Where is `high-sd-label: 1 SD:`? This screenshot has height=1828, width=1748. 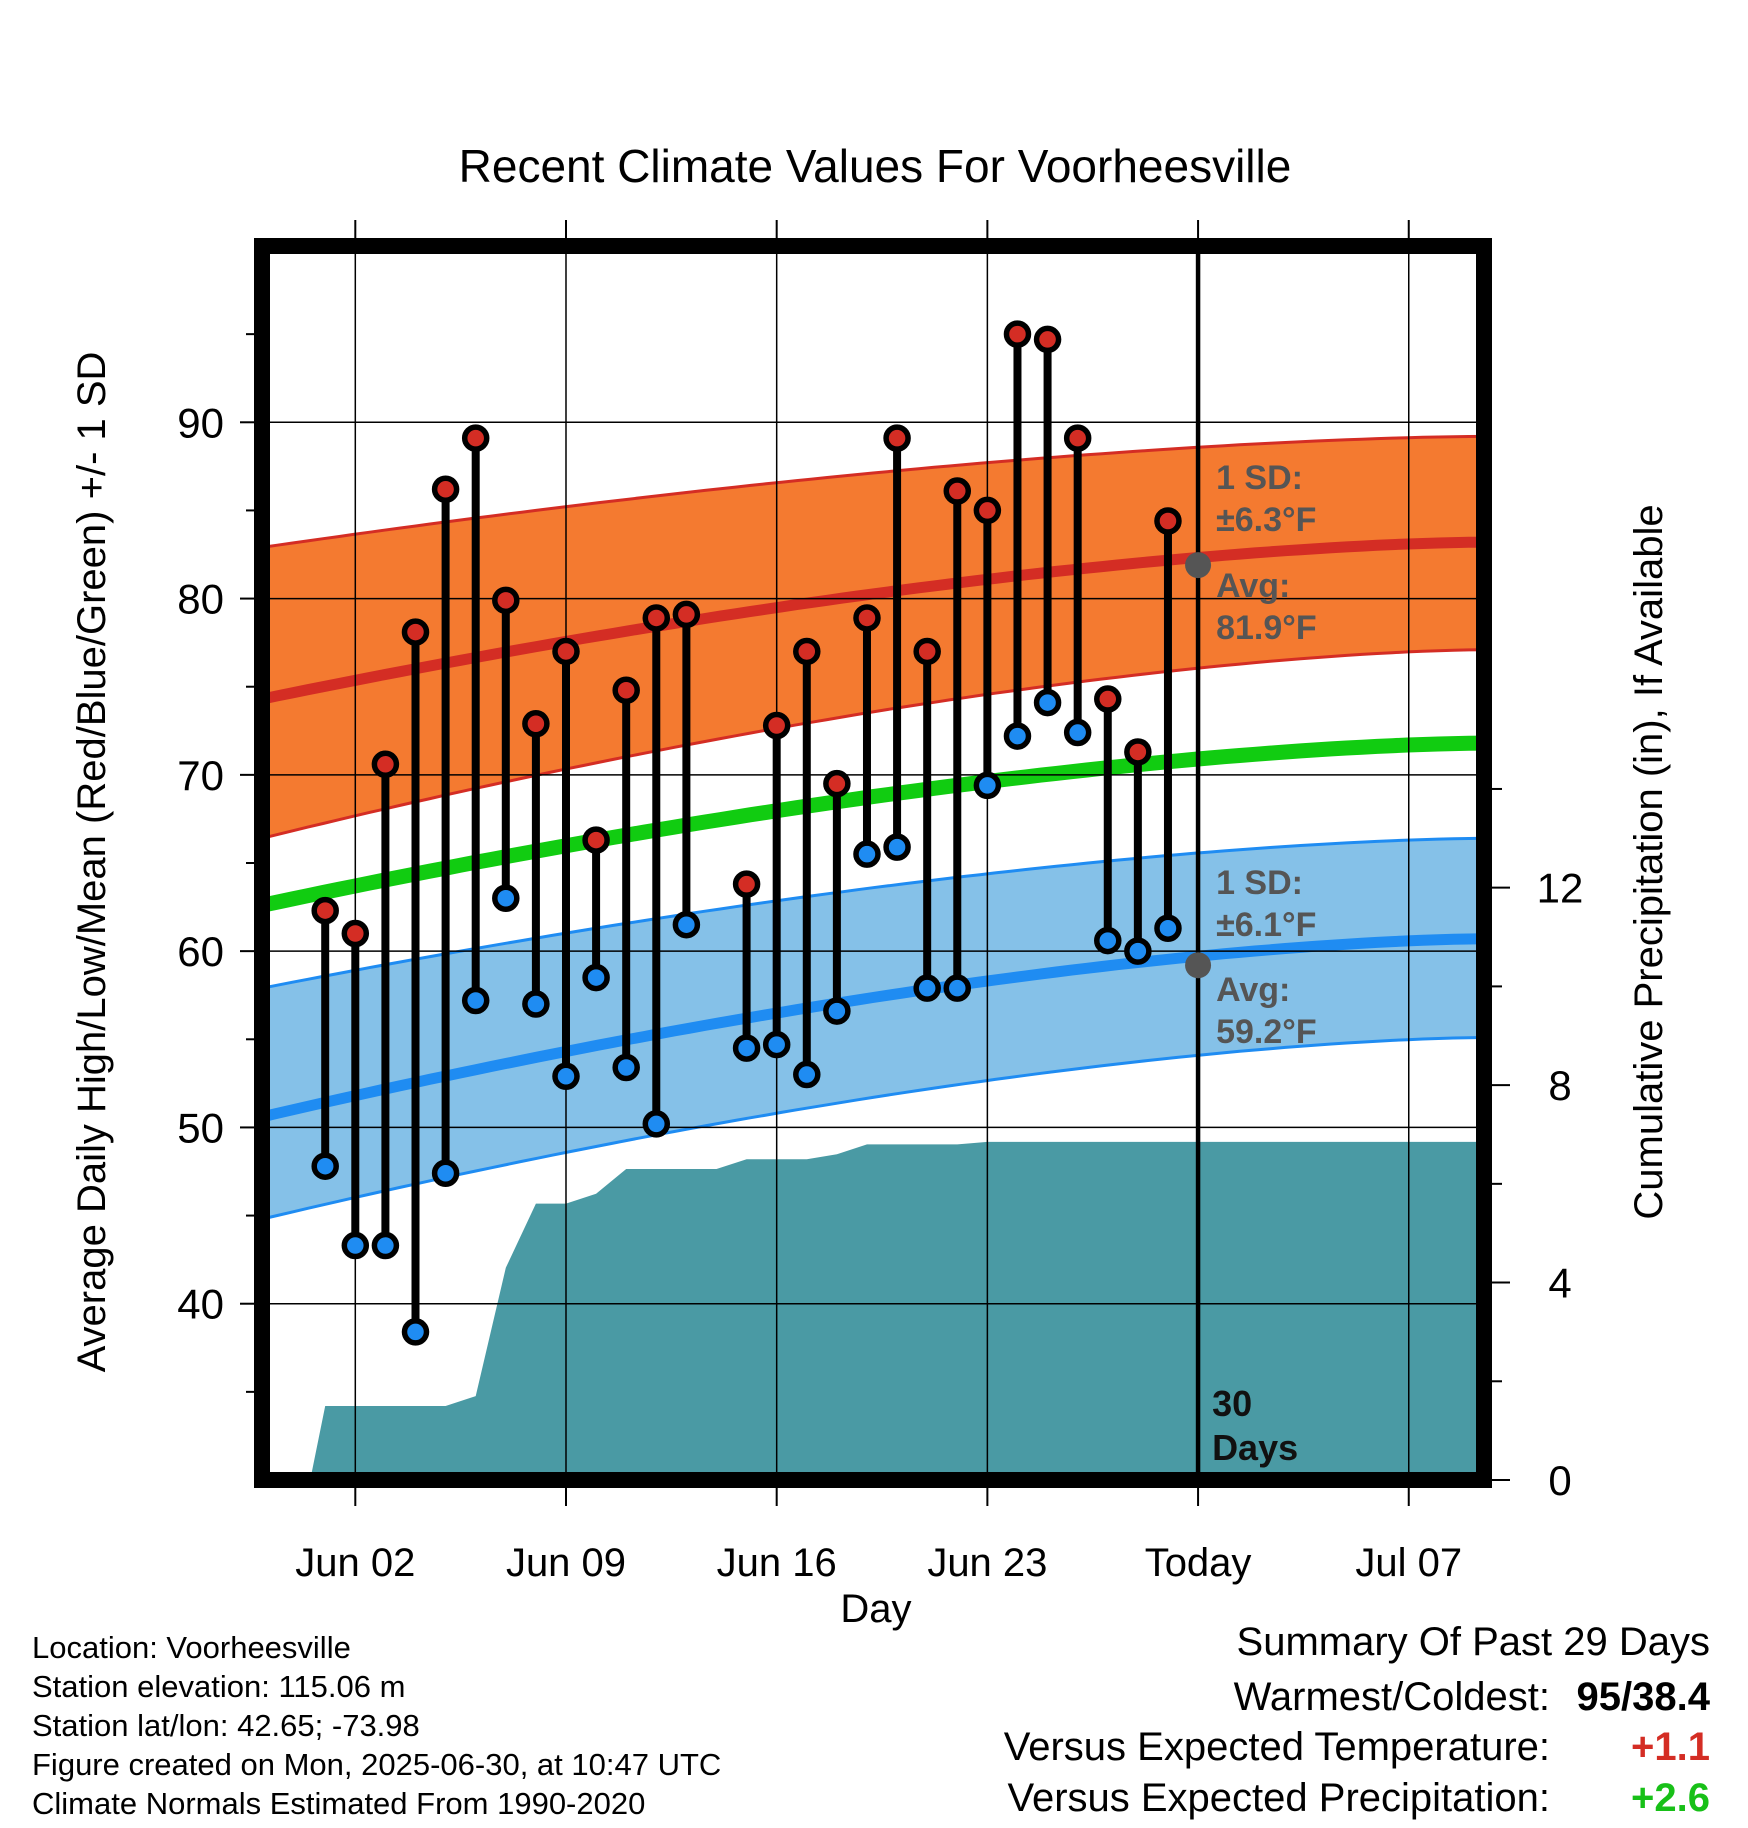
high-sd-label: 1 SD: is located at coordinates (1259, 478).